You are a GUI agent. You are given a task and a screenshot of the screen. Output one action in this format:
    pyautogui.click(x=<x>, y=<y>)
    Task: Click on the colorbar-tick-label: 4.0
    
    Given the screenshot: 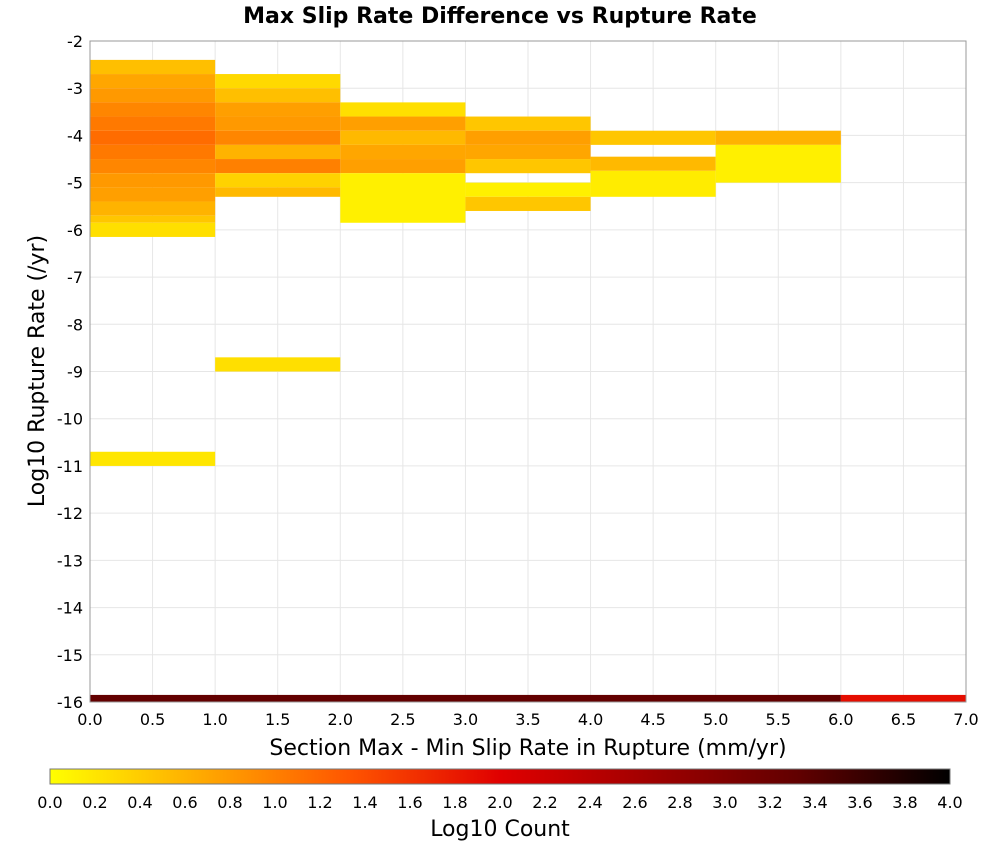 What is the action you would take?
    pyautogui.click(x=949, y=802)
    